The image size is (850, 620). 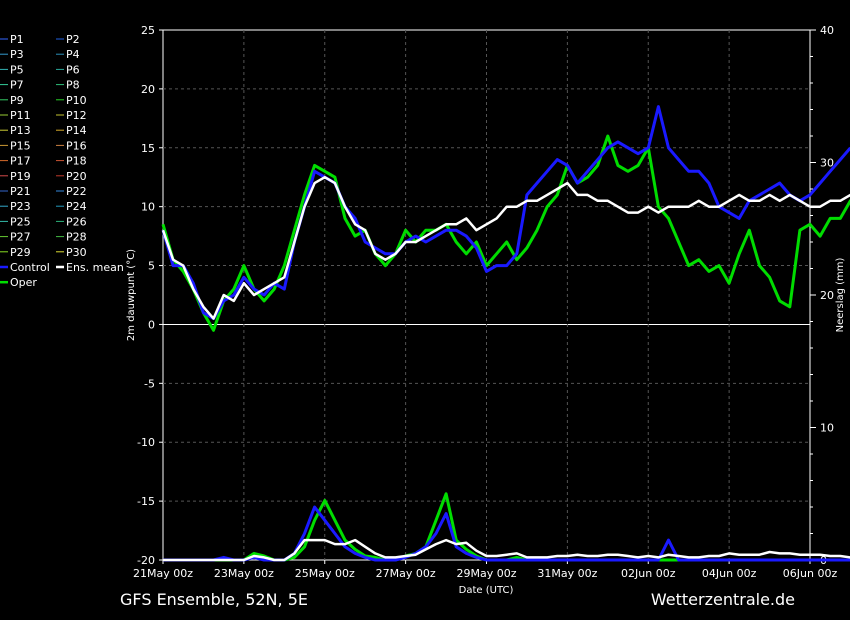 I want to click on legend-item: P8, so click(x=68, y=85).